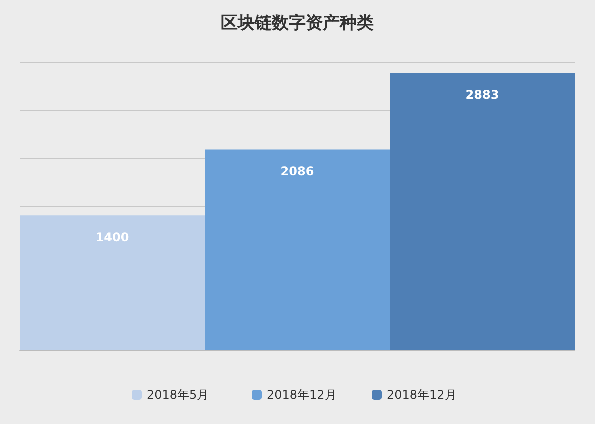 The height and width of the screenshot is (424, 595). I want to click on data-label: 1400, so click(113, 237).